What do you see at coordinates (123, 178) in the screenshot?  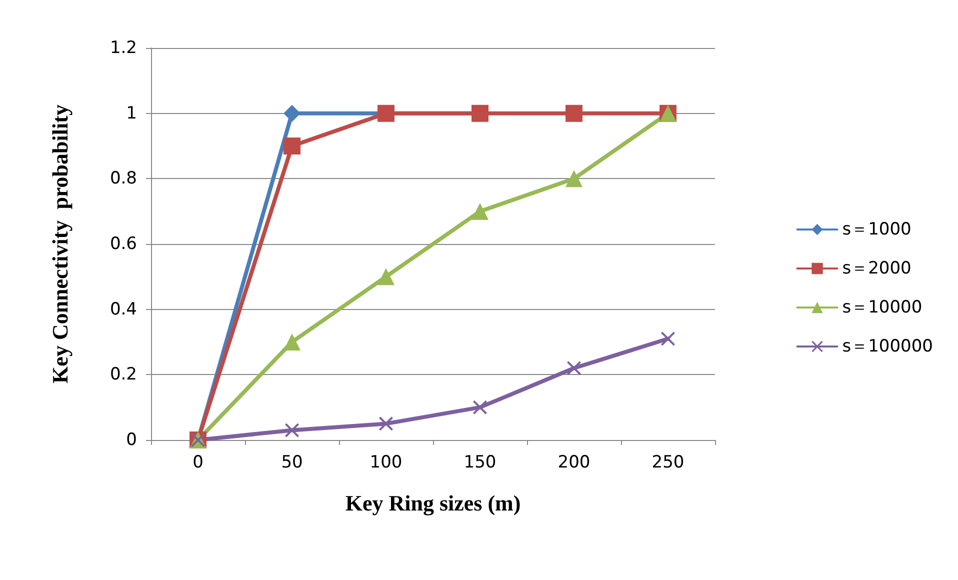 I see `y-tick-label: 0.8` at bounding box center [123, 178].